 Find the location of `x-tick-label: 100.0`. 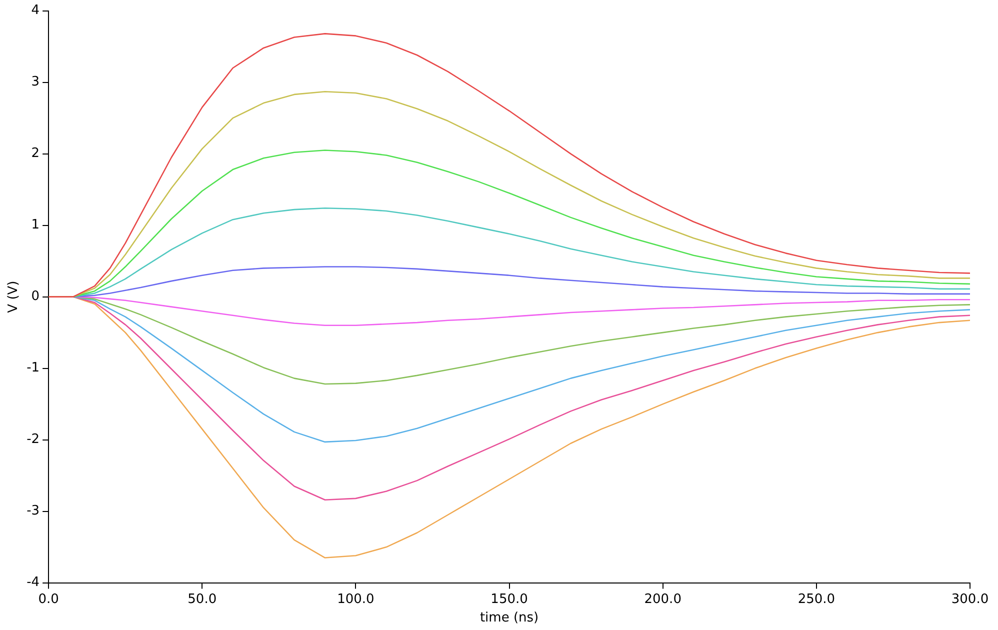

x-tick-label: 100.0 is located at coordinates (355, 599).